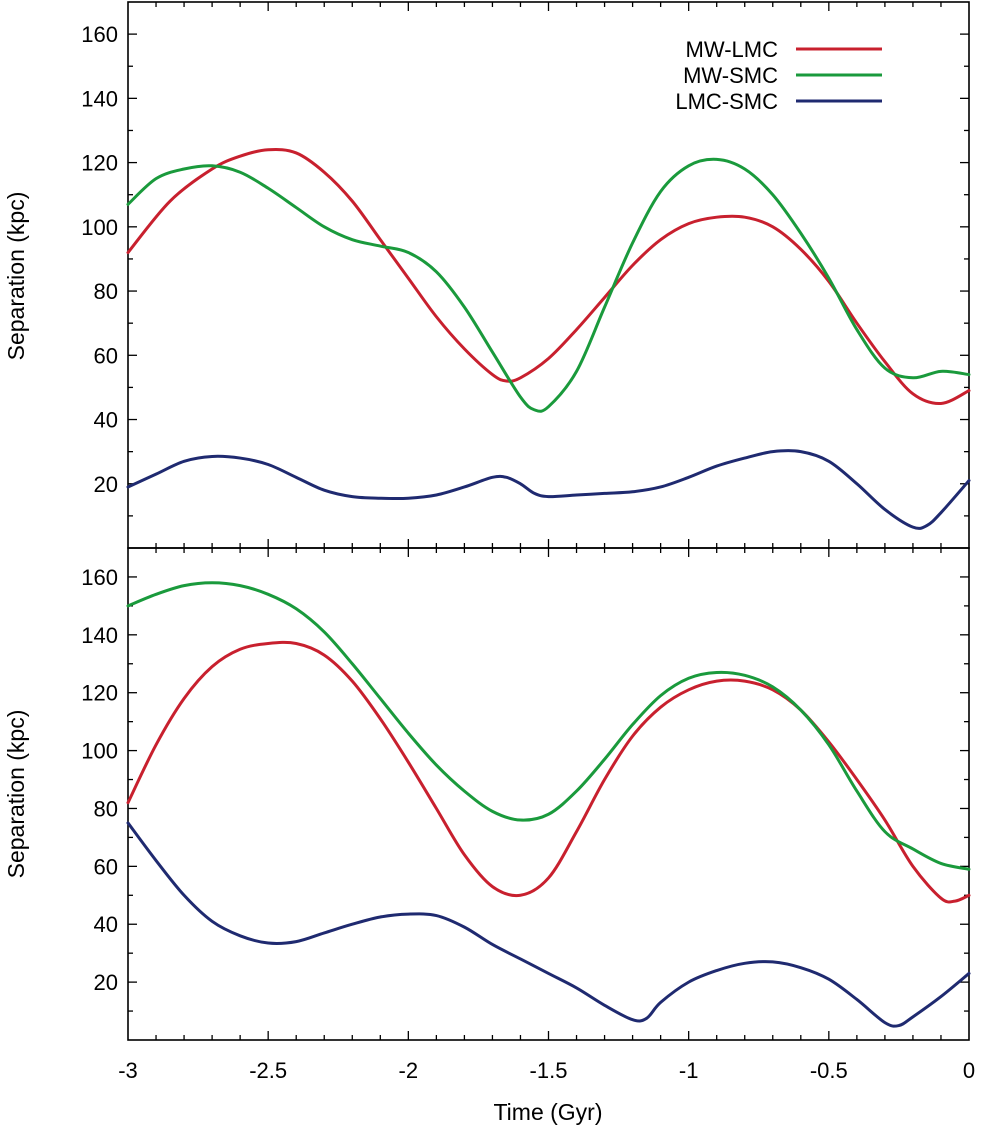 This screenshot has height=1134, width=982. What do you see at coordinates (730, 75) in the screenshot?
I see `legend-label-mw-smc: MW-SMC` at bounding box center [730, 75].